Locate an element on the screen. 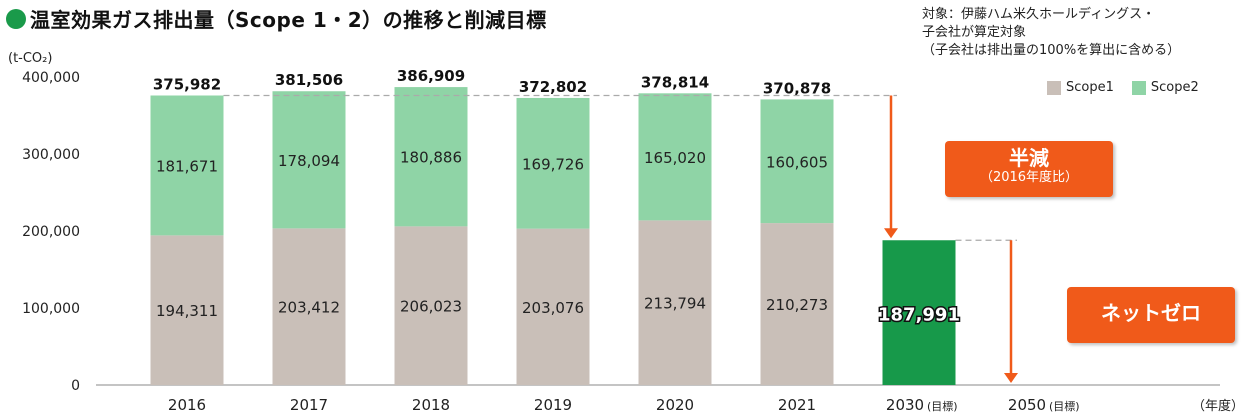 This screenshot has height=415, width=1249. data-label-scope2: 180,886 is located at coordinates (431, 158).